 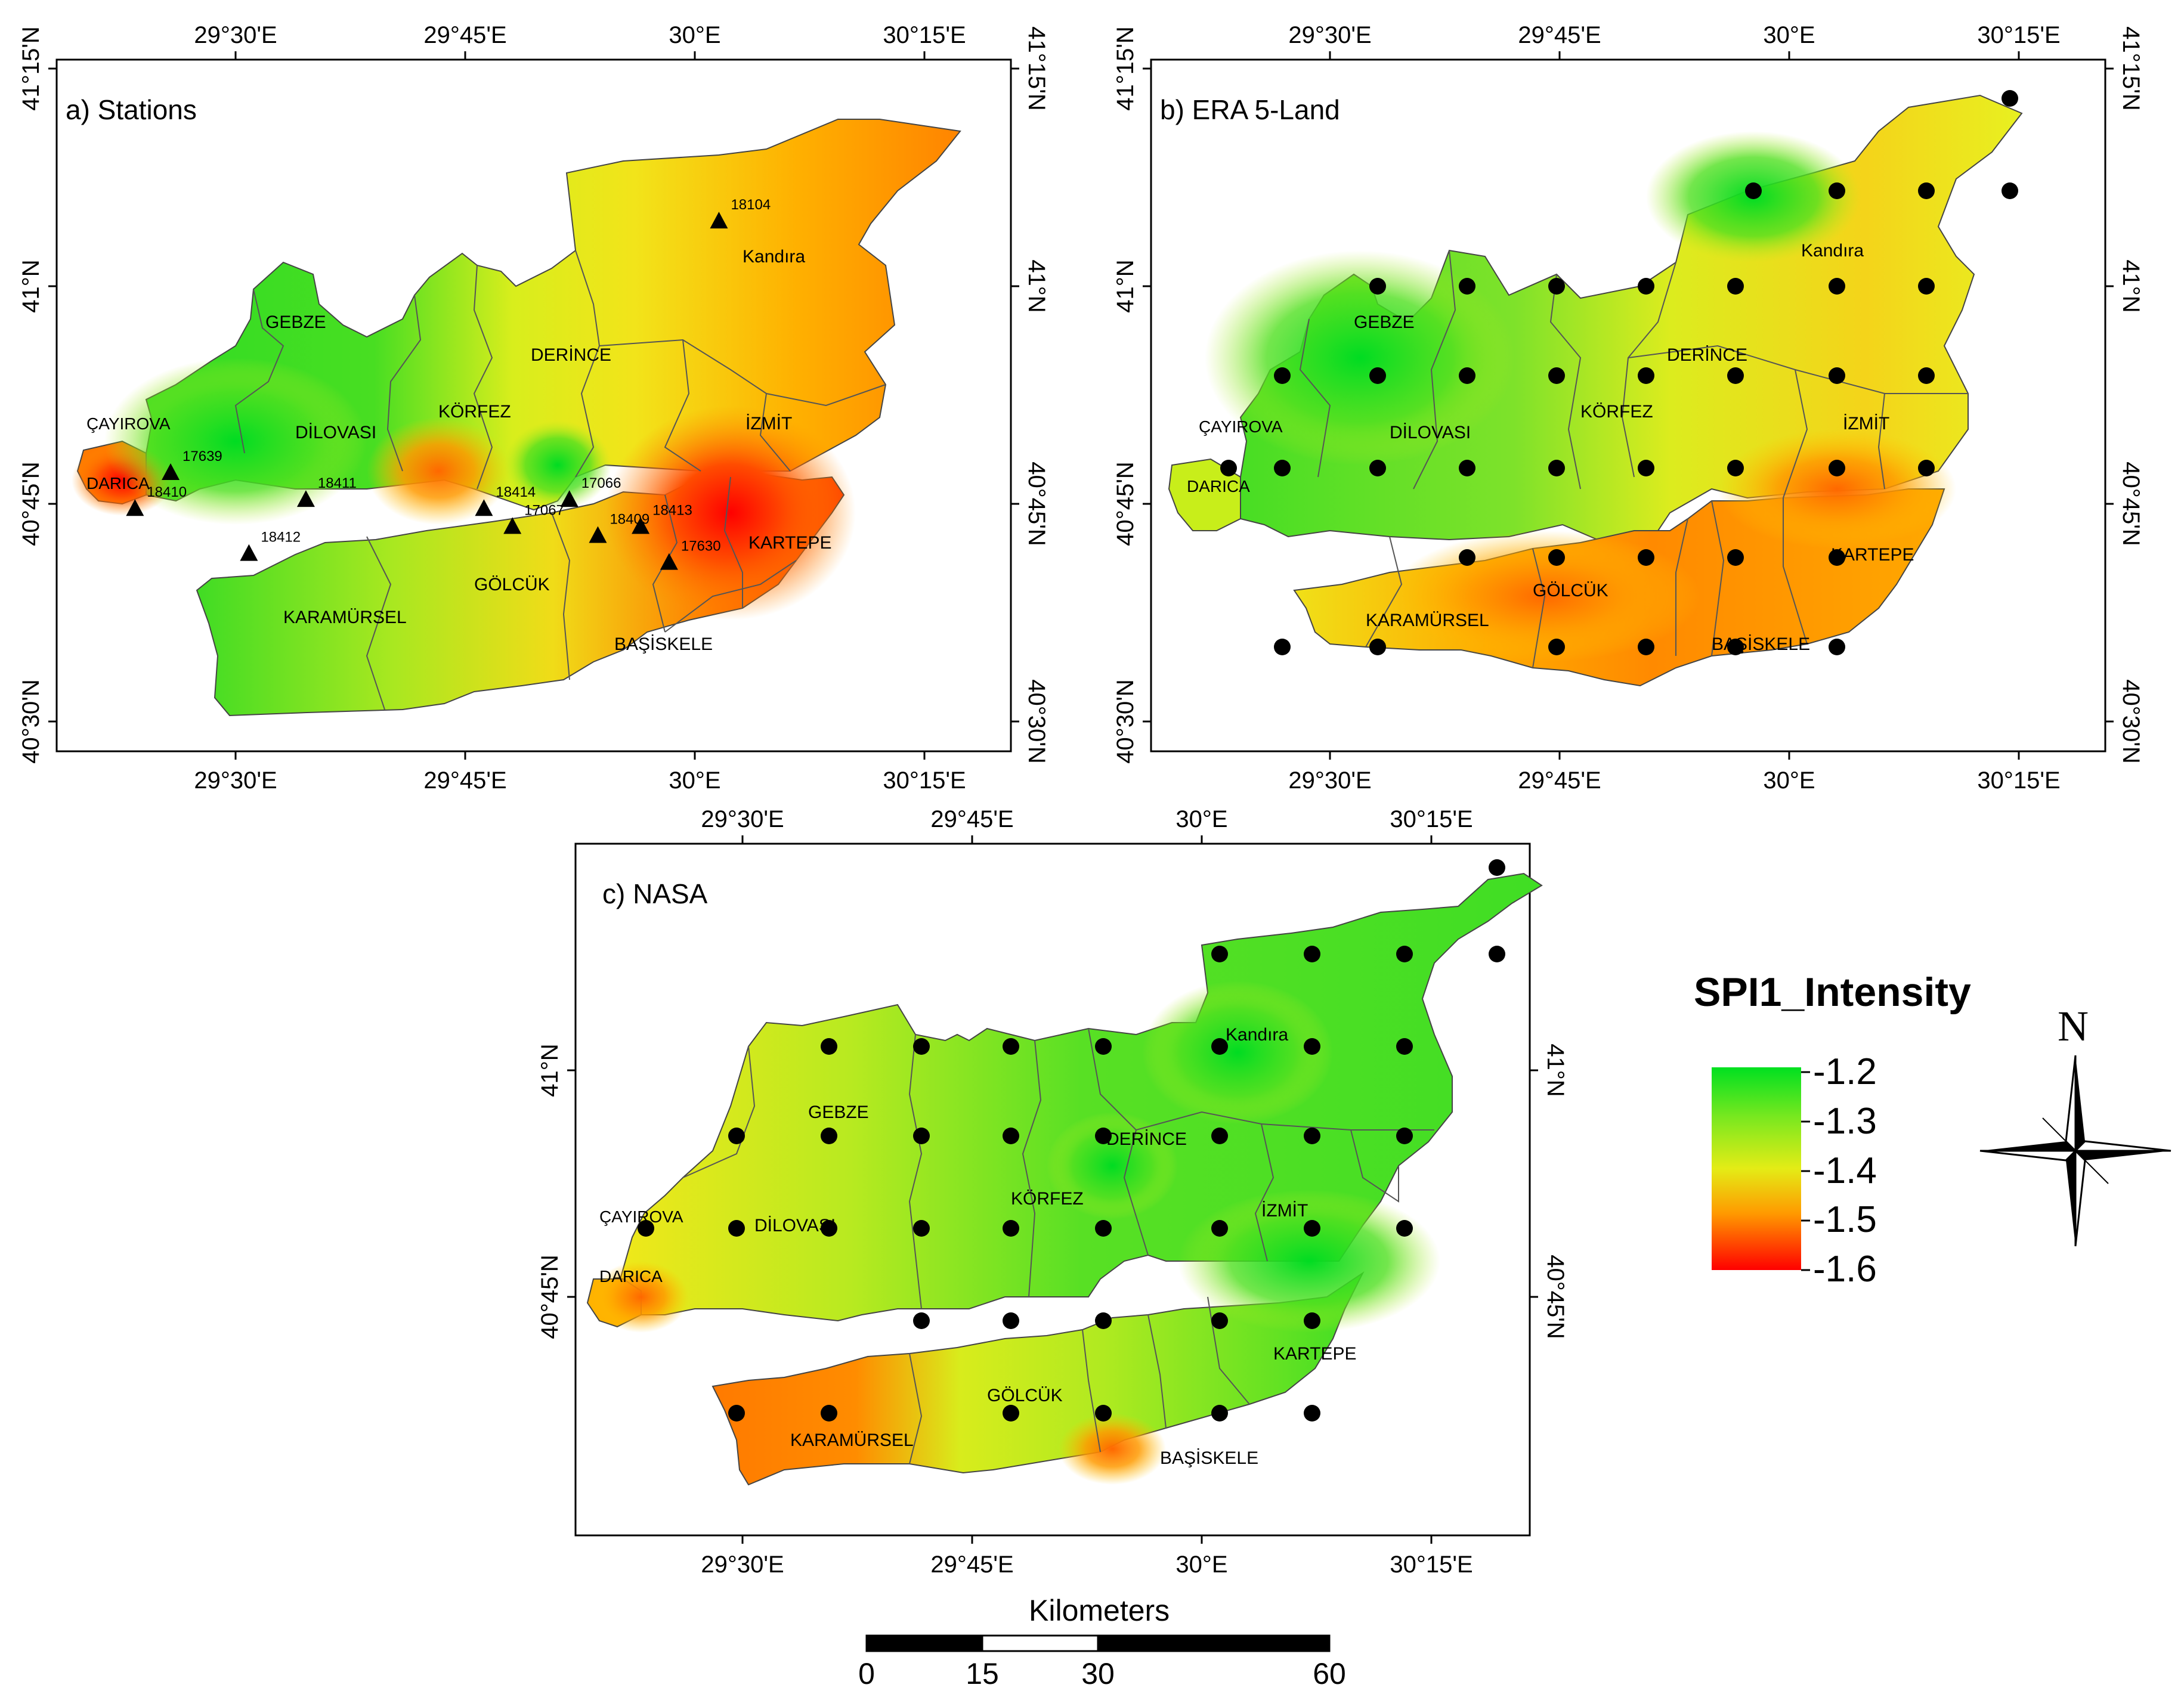 What do you see at coordinates (1098, 1643) in the screenshot?
I see `scale-bar` at bounding box center [1098, 1643].